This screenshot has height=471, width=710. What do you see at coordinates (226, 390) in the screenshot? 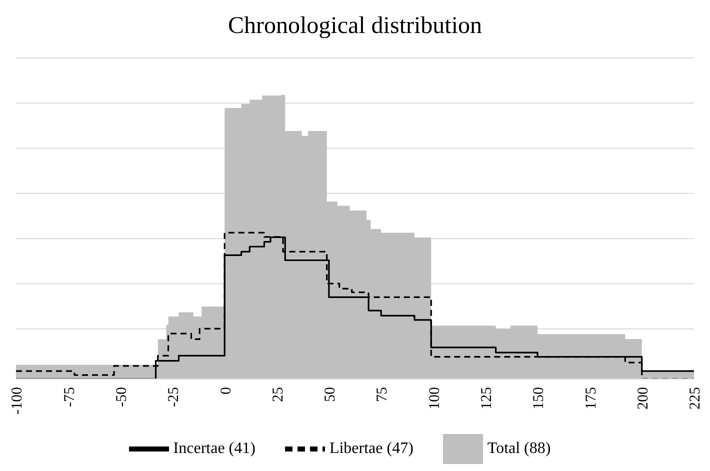
I see `x-tick-label: 0` at bounding box center [226, 390].